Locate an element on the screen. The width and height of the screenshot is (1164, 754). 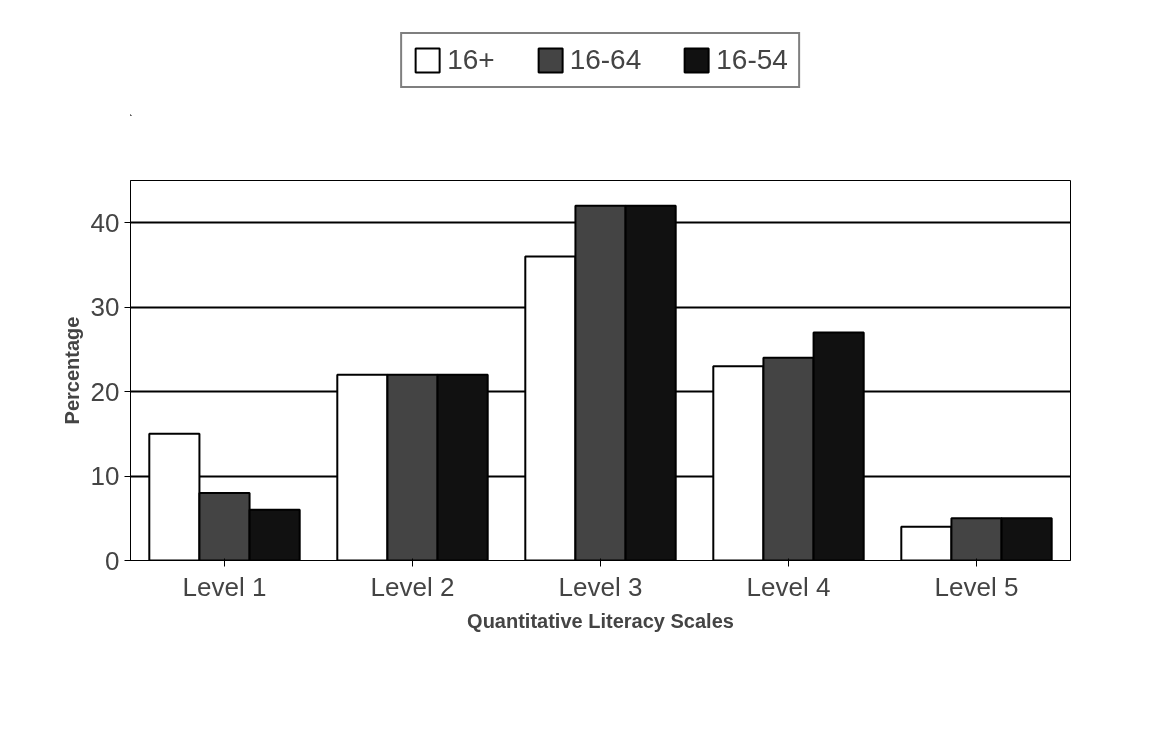
x-tick-label: Level 5 is located at coordinates (976, 586).